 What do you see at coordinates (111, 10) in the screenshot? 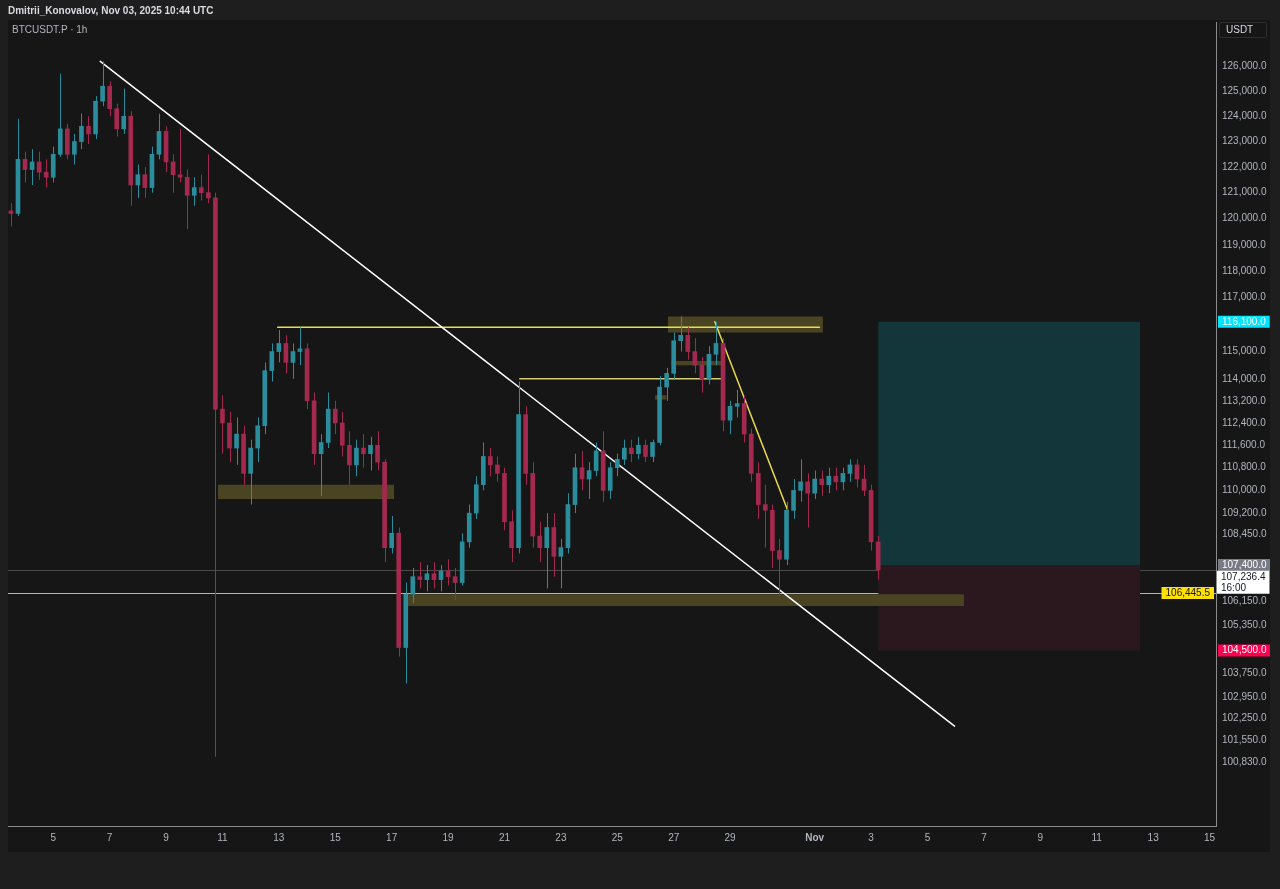
I see `text: Dmitrii_Konovalov, Nov 03, 2025 10:44 UTC` at bounding box center [111, 10].